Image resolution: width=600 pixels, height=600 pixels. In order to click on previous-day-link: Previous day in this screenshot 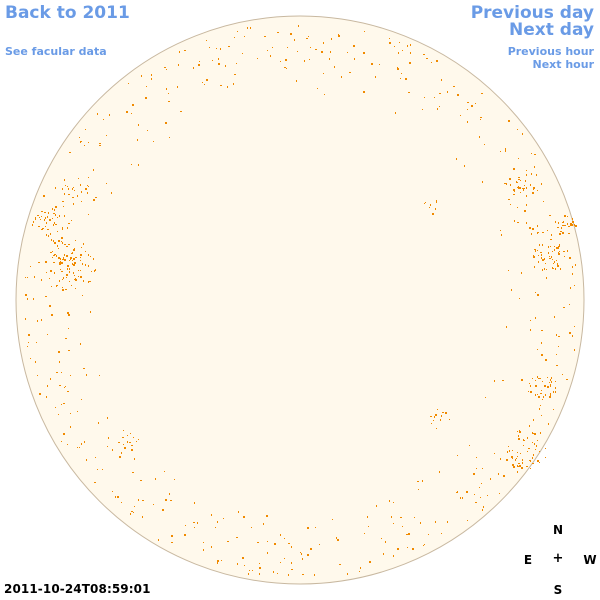, I will do `click(532, 13)`.